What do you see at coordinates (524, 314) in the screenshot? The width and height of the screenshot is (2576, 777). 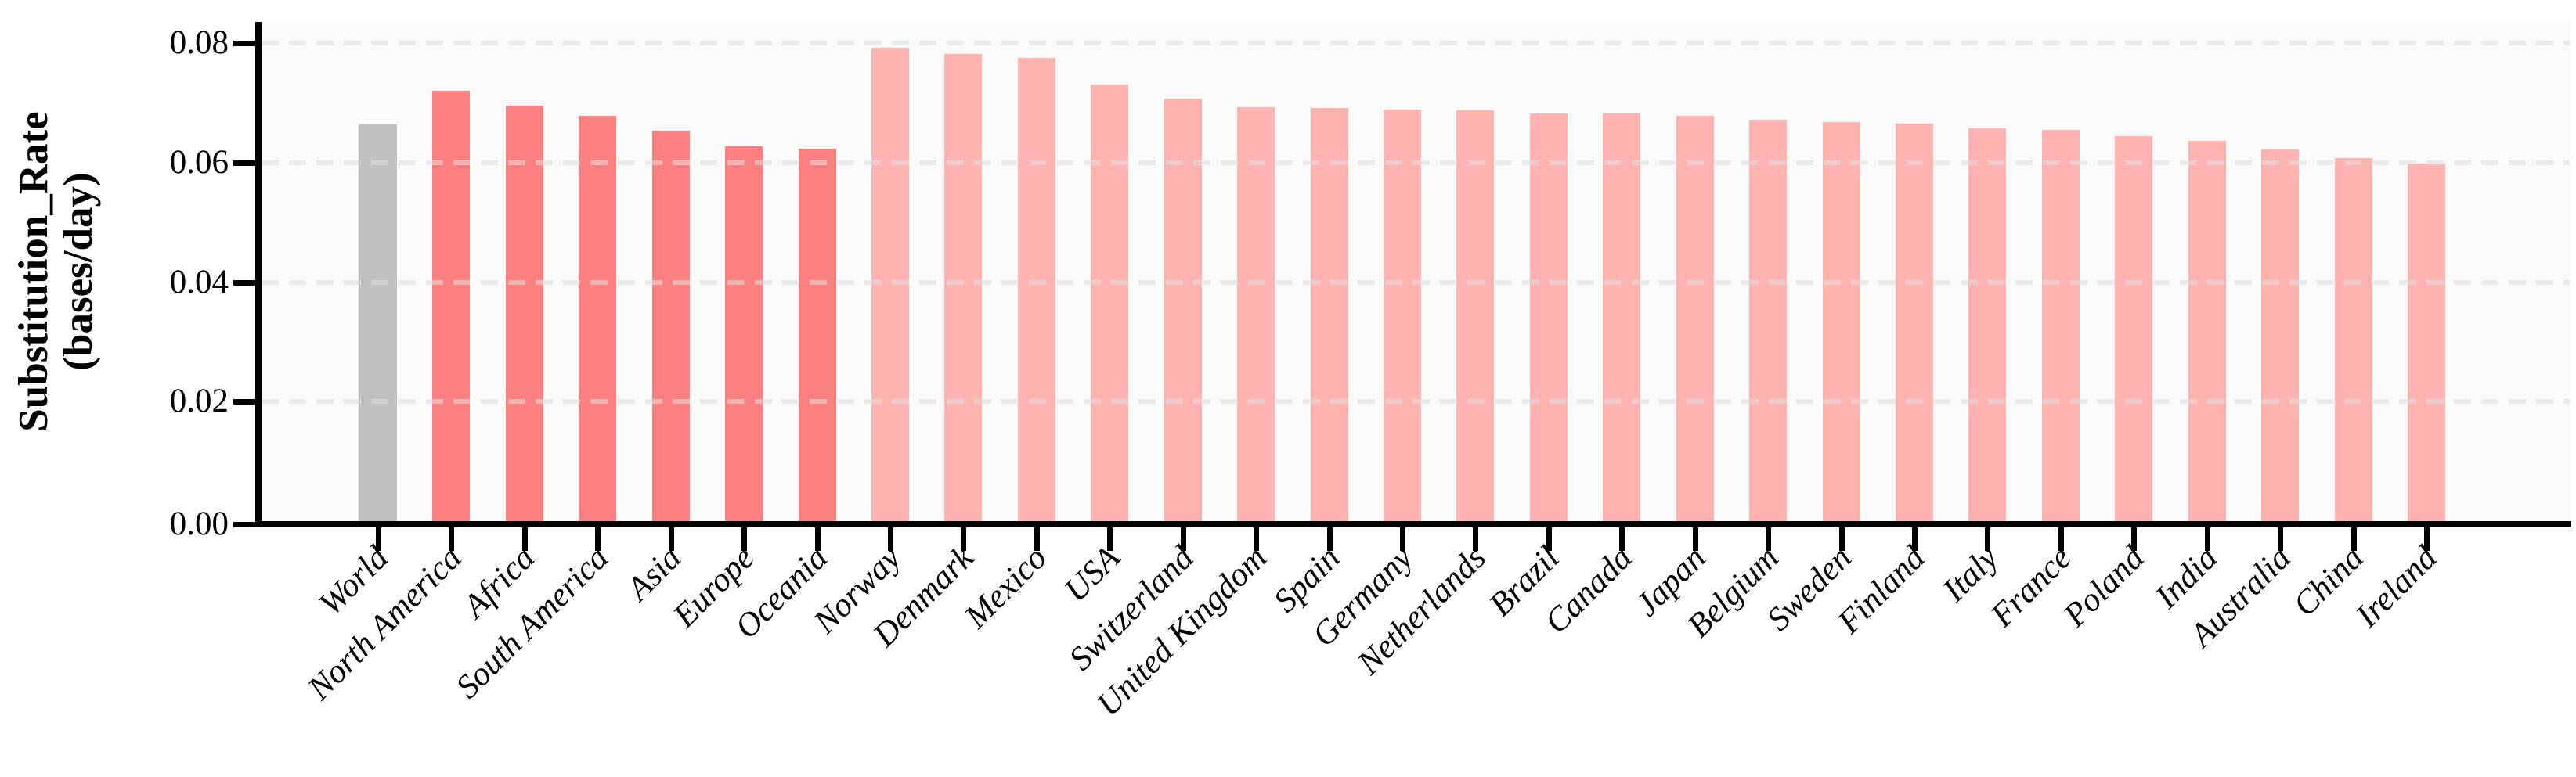 I see `bar-africa` at bounding box center [524, 314].